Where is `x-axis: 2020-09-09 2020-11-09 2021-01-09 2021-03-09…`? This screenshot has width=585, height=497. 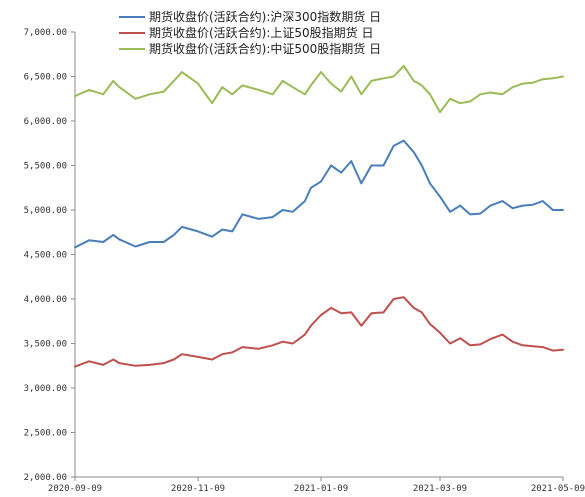
x-axis: 2020-09-09 2020-11-09 2021-01-09 2021-03-09… is located at coordinates (316, 485).